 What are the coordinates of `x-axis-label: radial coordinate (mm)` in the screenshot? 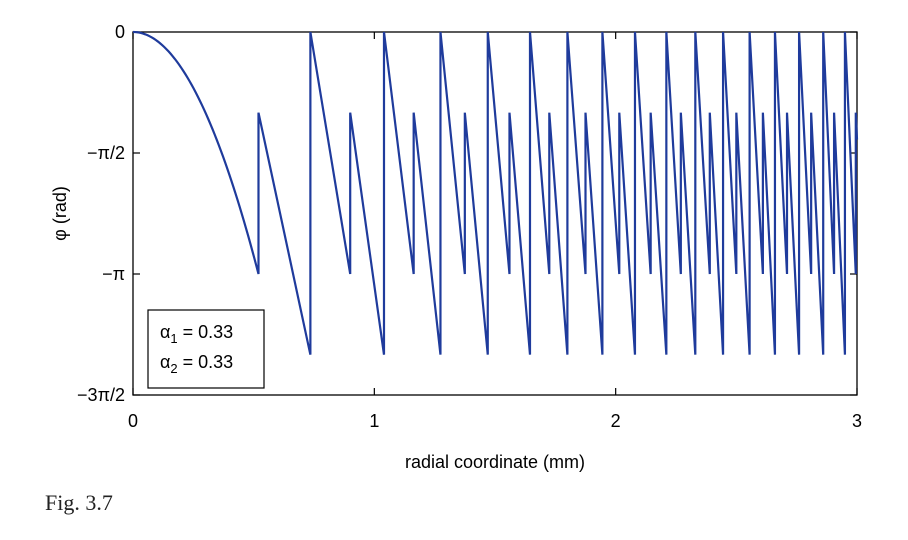 It's located at (495, 462).